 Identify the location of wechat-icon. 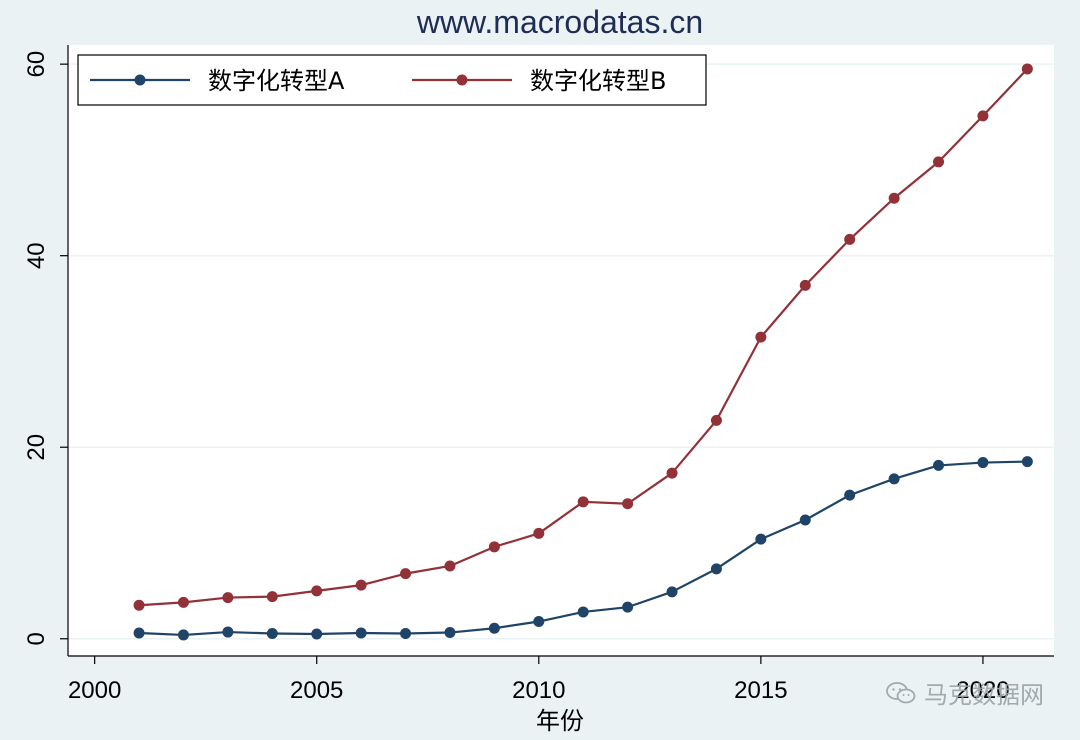
(901, 692).